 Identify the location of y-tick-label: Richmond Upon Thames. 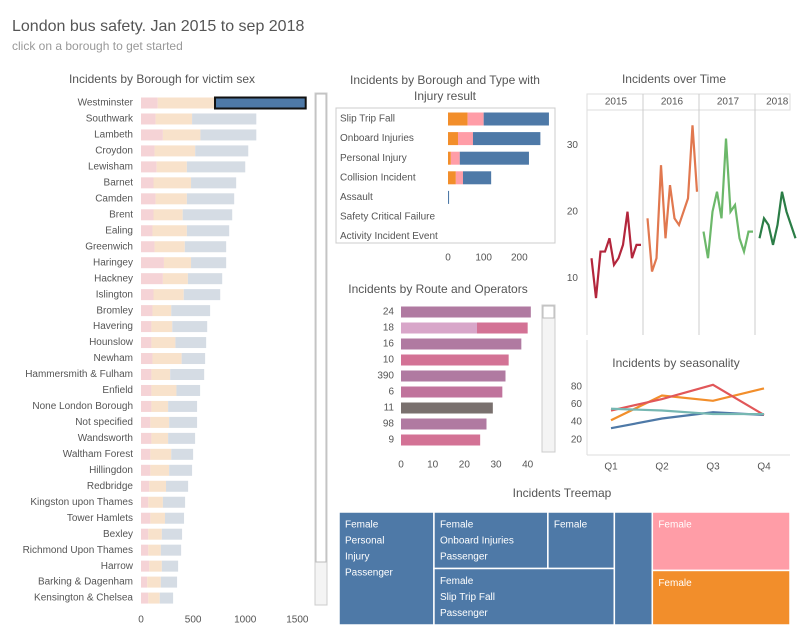
(78, 550).